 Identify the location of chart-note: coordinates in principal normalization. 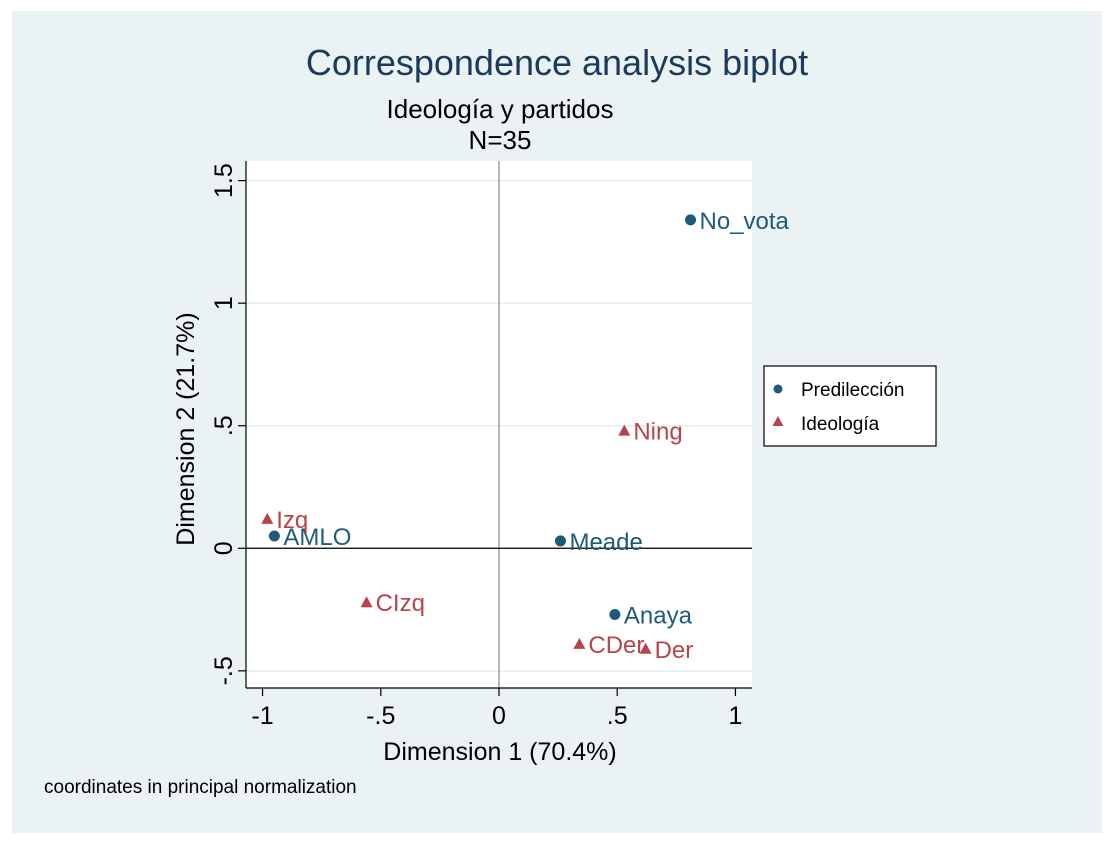
(200, 787).